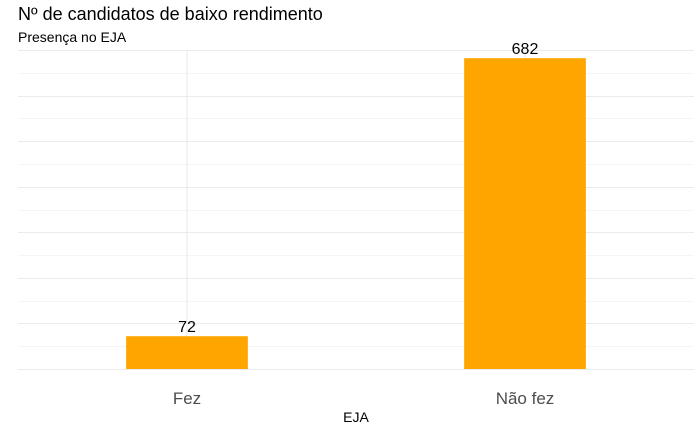 The image size is (700, 432). I want to click on chart-title: Nº de candidatos de baixo rendimento, so click(170, 14).